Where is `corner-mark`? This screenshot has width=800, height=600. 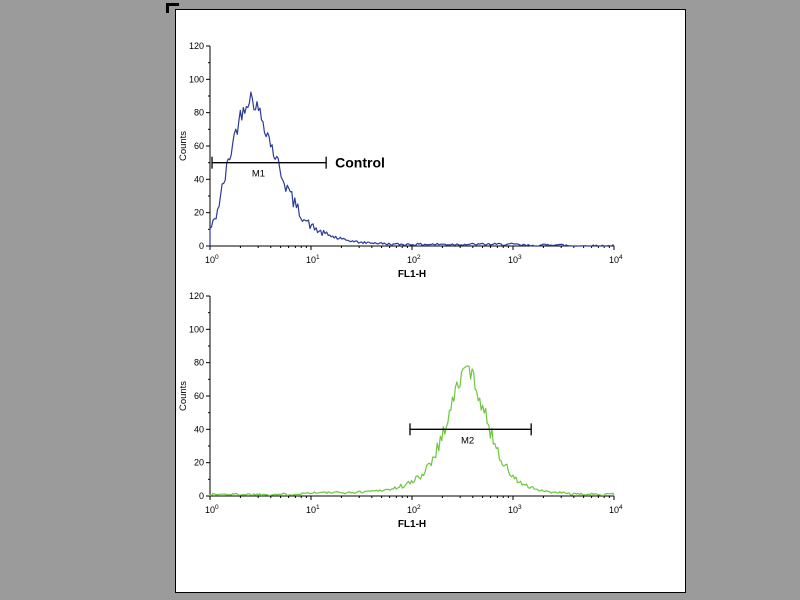
corner-mark is located at coordinates (172, 8).